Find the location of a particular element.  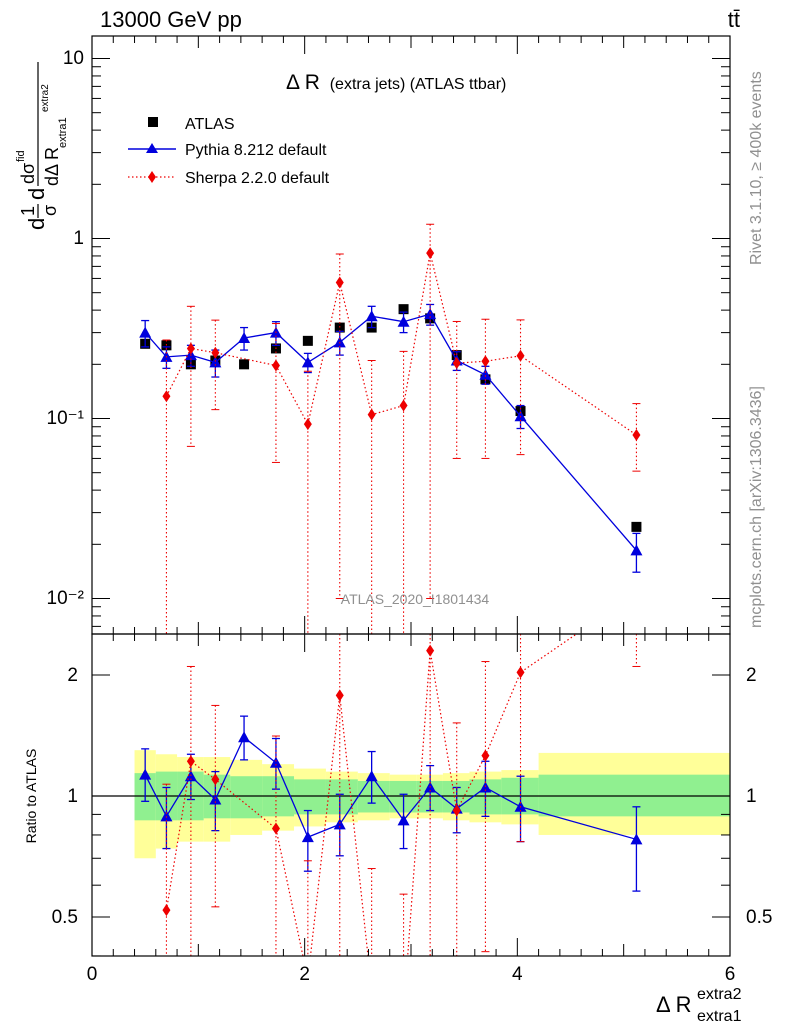

xlabel-sup: extra2 is located at coordinates (719, 994).